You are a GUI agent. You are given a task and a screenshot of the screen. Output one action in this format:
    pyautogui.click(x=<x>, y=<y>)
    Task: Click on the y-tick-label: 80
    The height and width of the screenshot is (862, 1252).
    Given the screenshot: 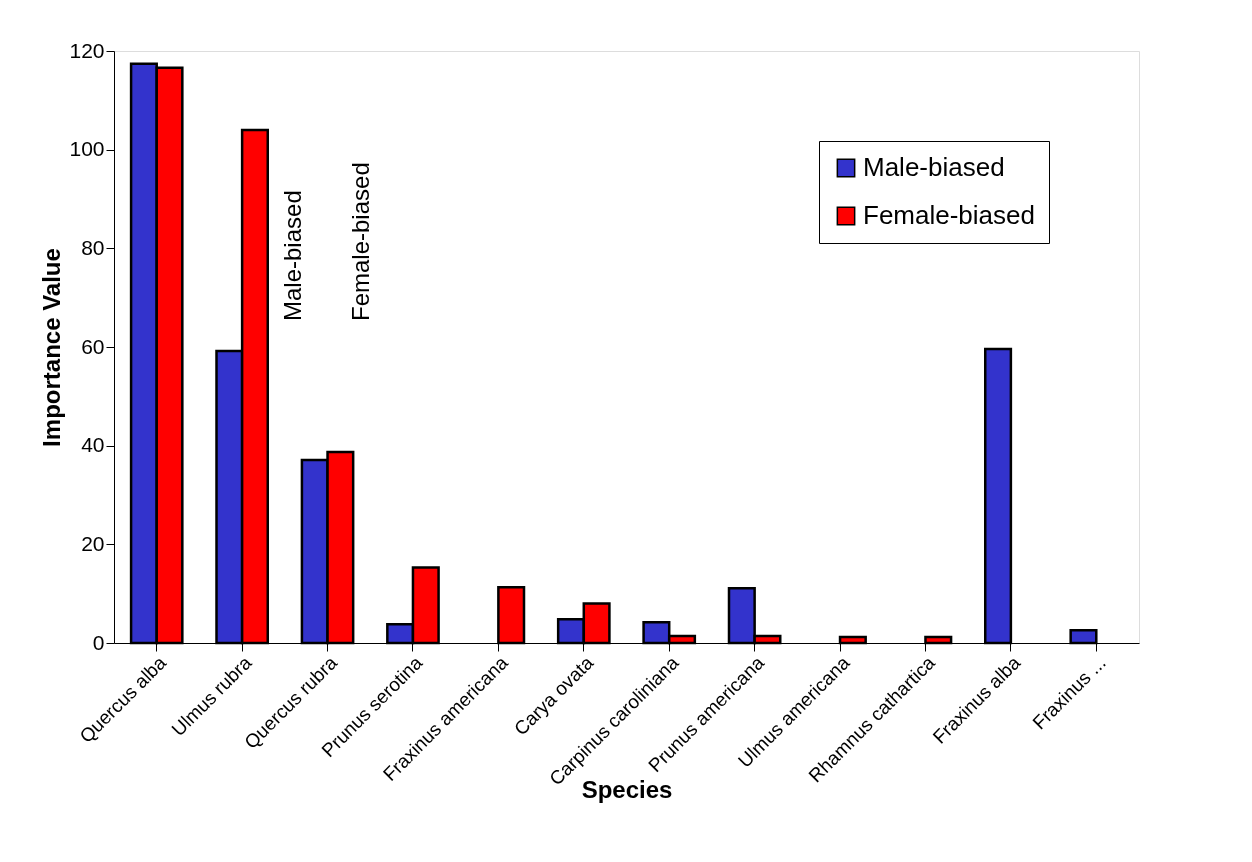 What is the action you would take?
    pyautogui.click(x=93, y=247)
    